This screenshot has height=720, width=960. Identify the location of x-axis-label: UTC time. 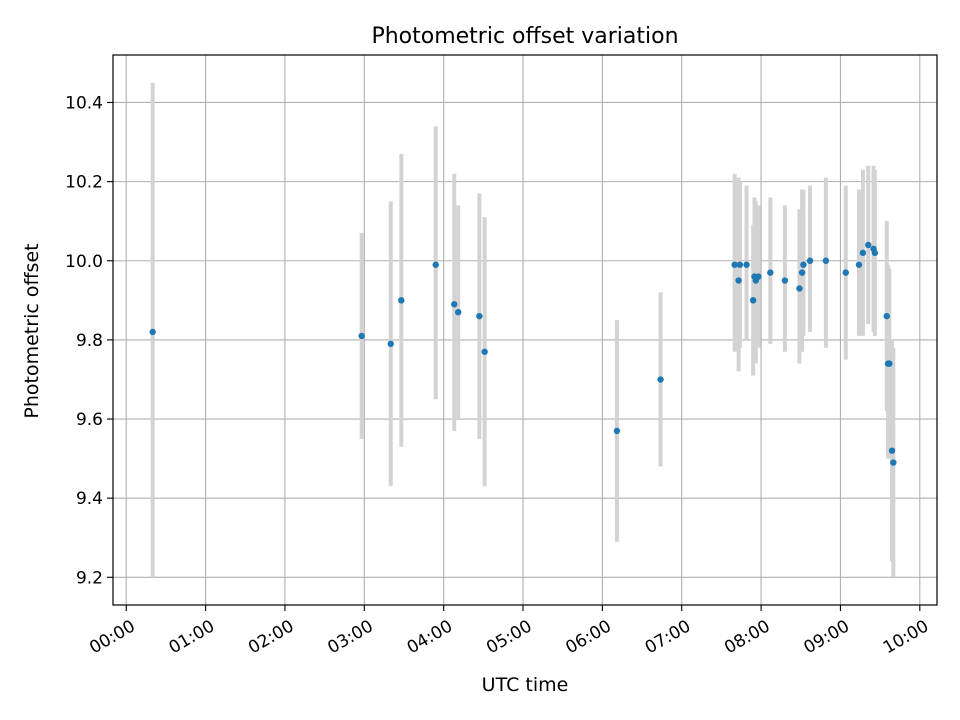
(525, 685).